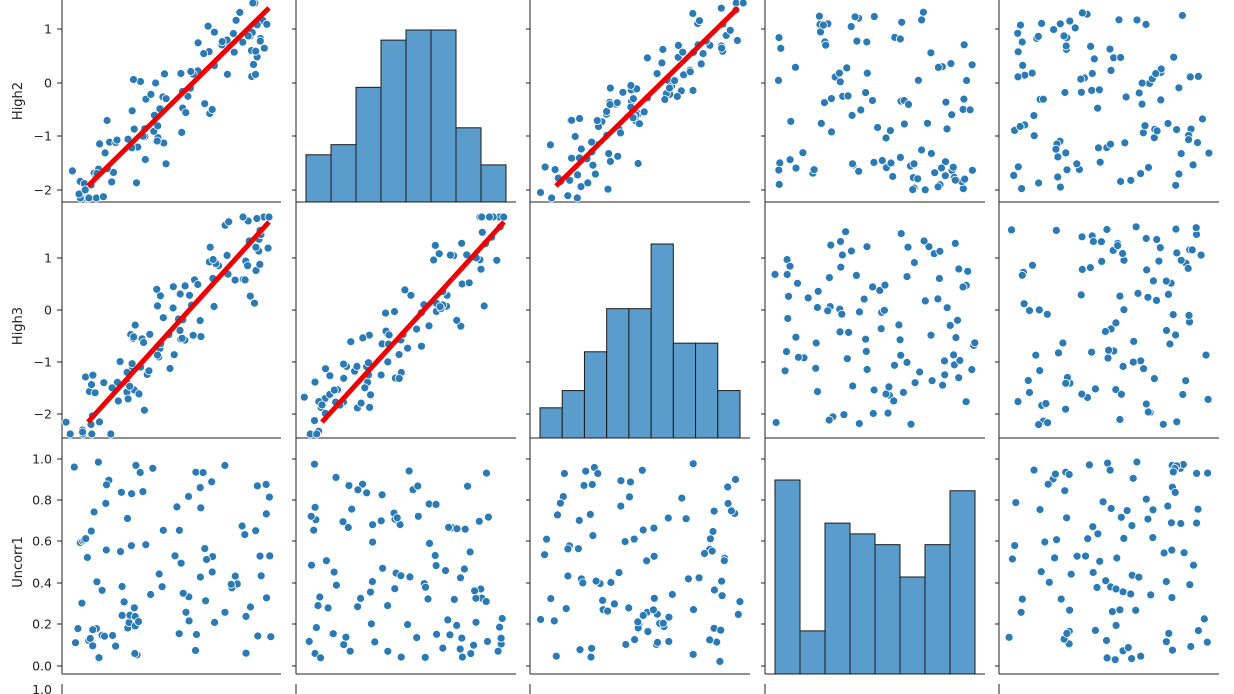 This screenshot has width=1234, height=694. What do you see at coordinates (178, 97) in the screenshot?
I see `regression-line` at bounding box center [178, 97].